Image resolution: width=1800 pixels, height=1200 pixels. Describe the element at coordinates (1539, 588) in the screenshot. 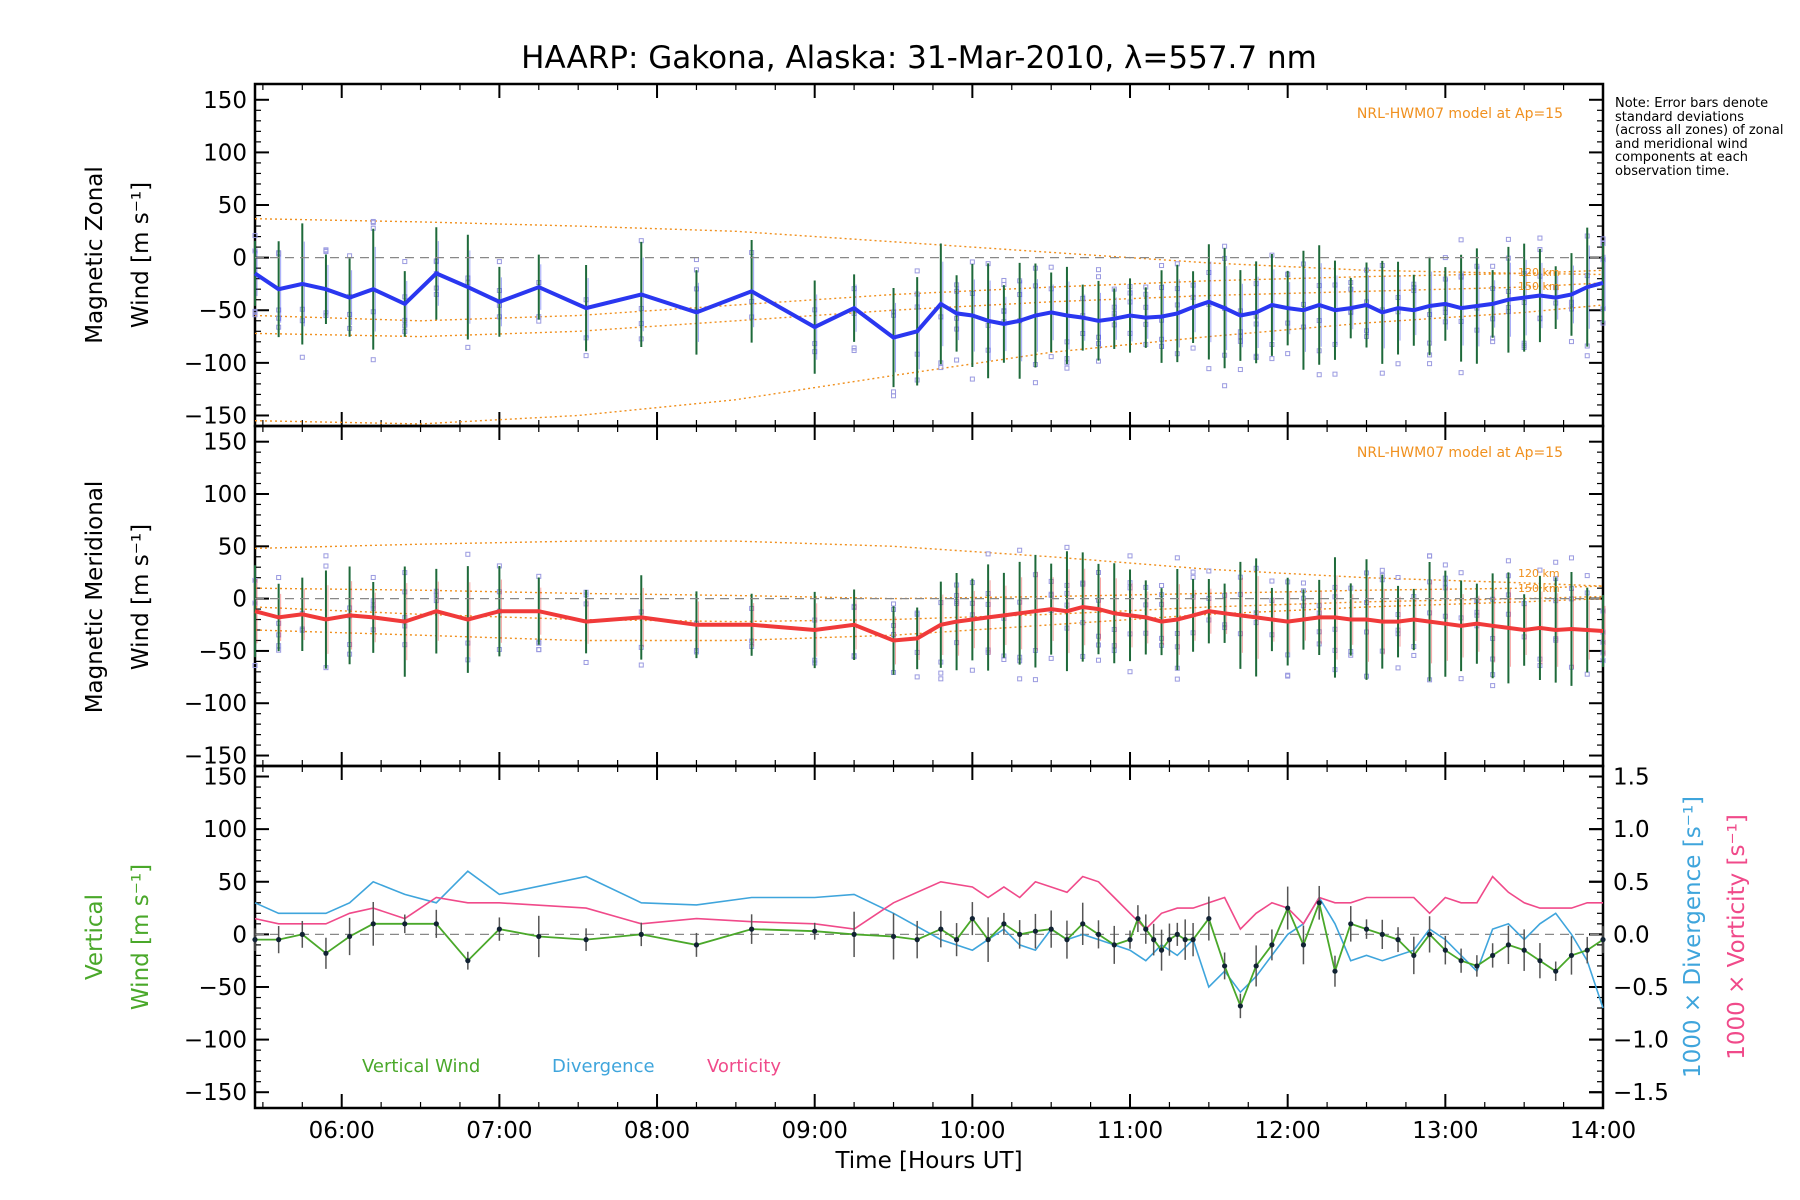

I see `meridional-model-annot-150: 150 km` at that location.